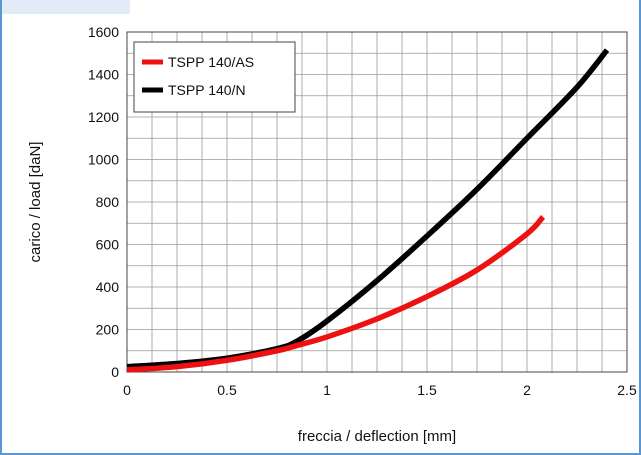  Describe the element at coordinates (35, 202) in the screenshot. I see `y-axis-label: carico / load [daN]` at that location.